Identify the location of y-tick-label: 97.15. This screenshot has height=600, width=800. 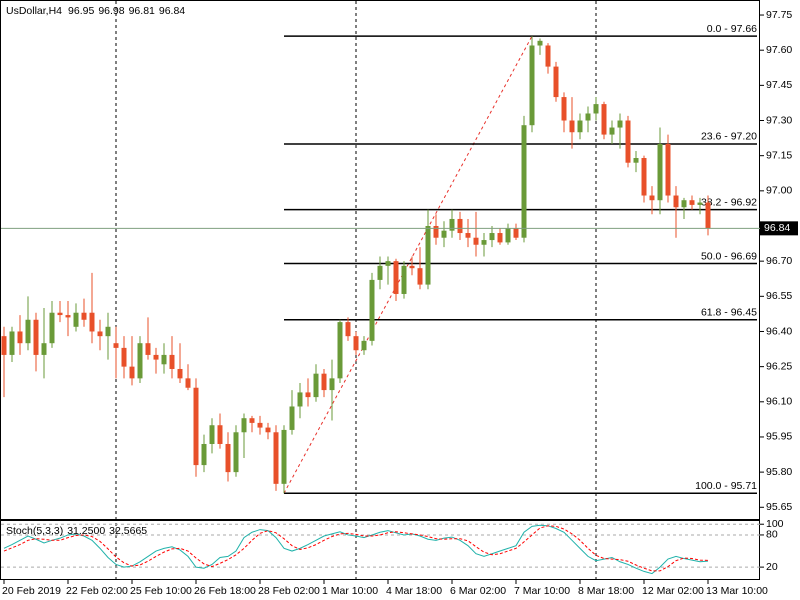
(779, 155).